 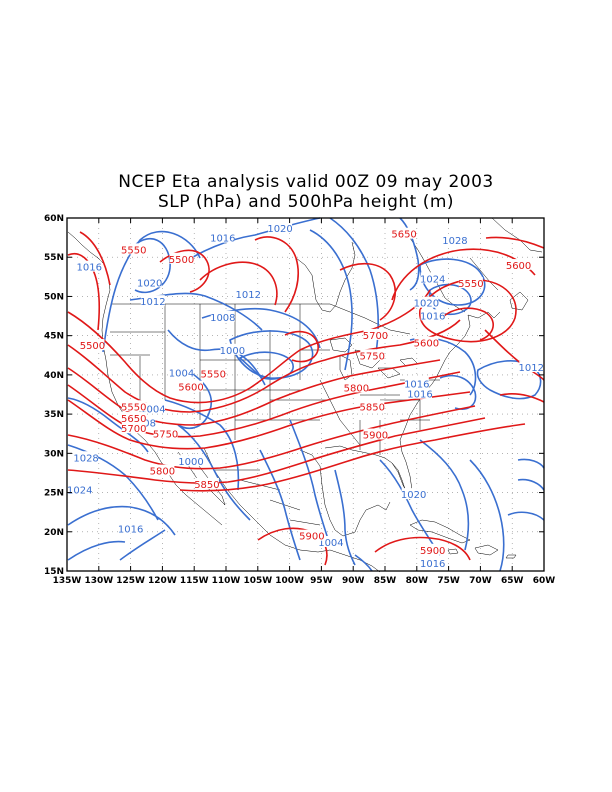 I want to click on x-tick-label: 125W, so click(x=130, y=581).